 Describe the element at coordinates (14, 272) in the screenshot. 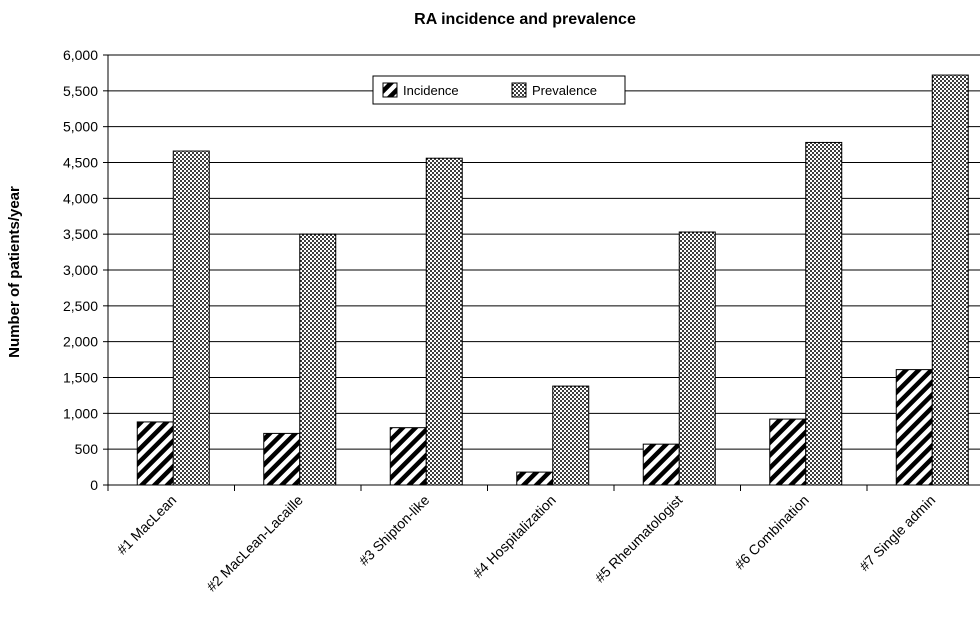

I see `y-axis-label: Number of patients/year` at that location.